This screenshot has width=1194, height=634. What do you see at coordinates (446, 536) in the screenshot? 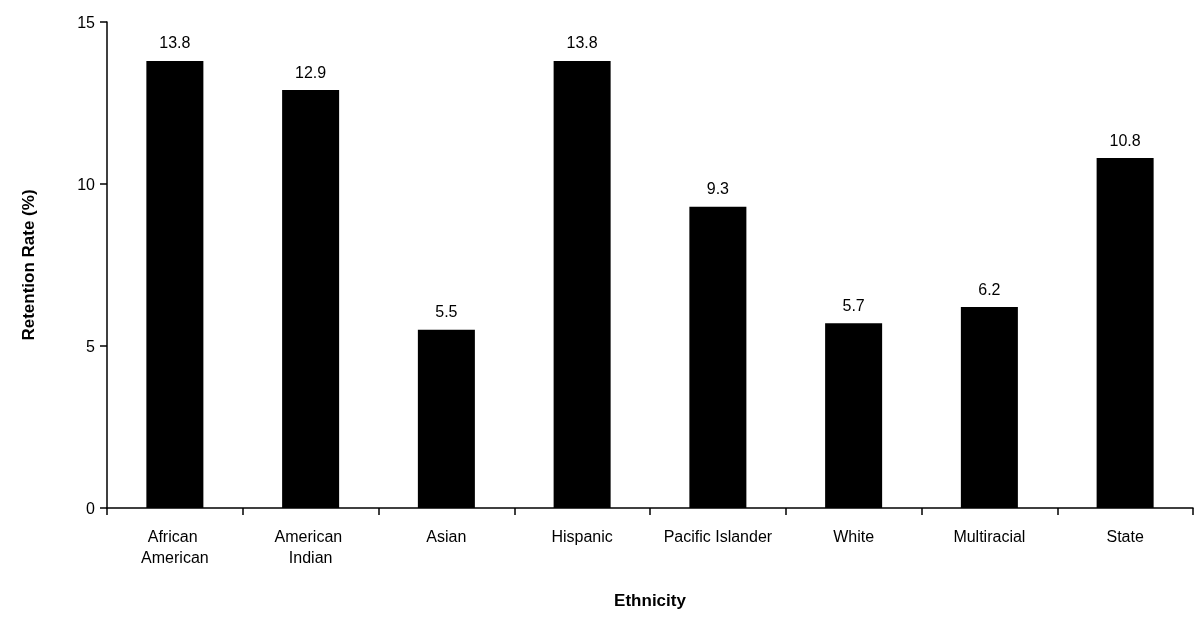
I see `x-tick-label: Asian` at bounding box center [446, 536].